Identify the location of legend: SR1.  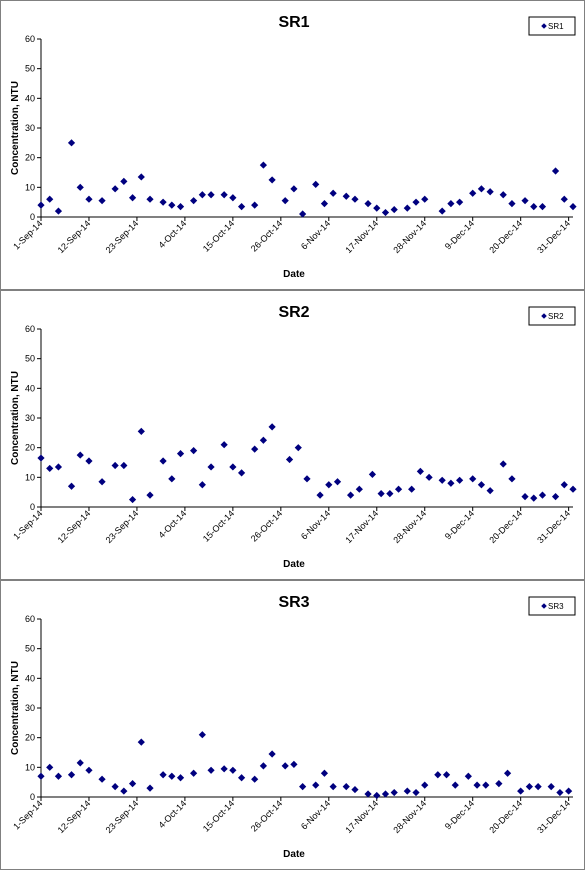
(552, 26).